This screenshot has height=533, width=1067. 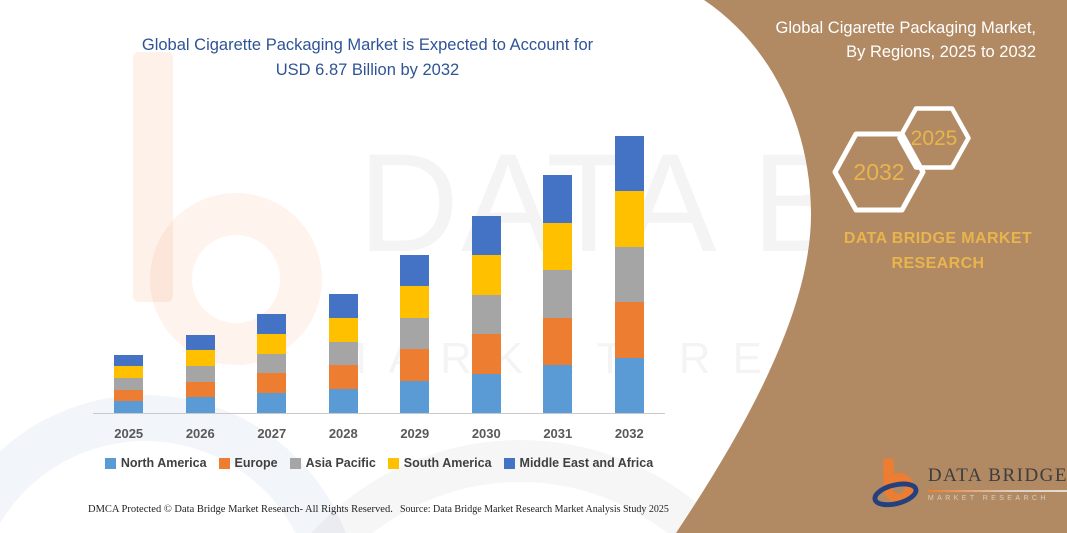 I want to click on bar-2030, so click(x=486, y=314).